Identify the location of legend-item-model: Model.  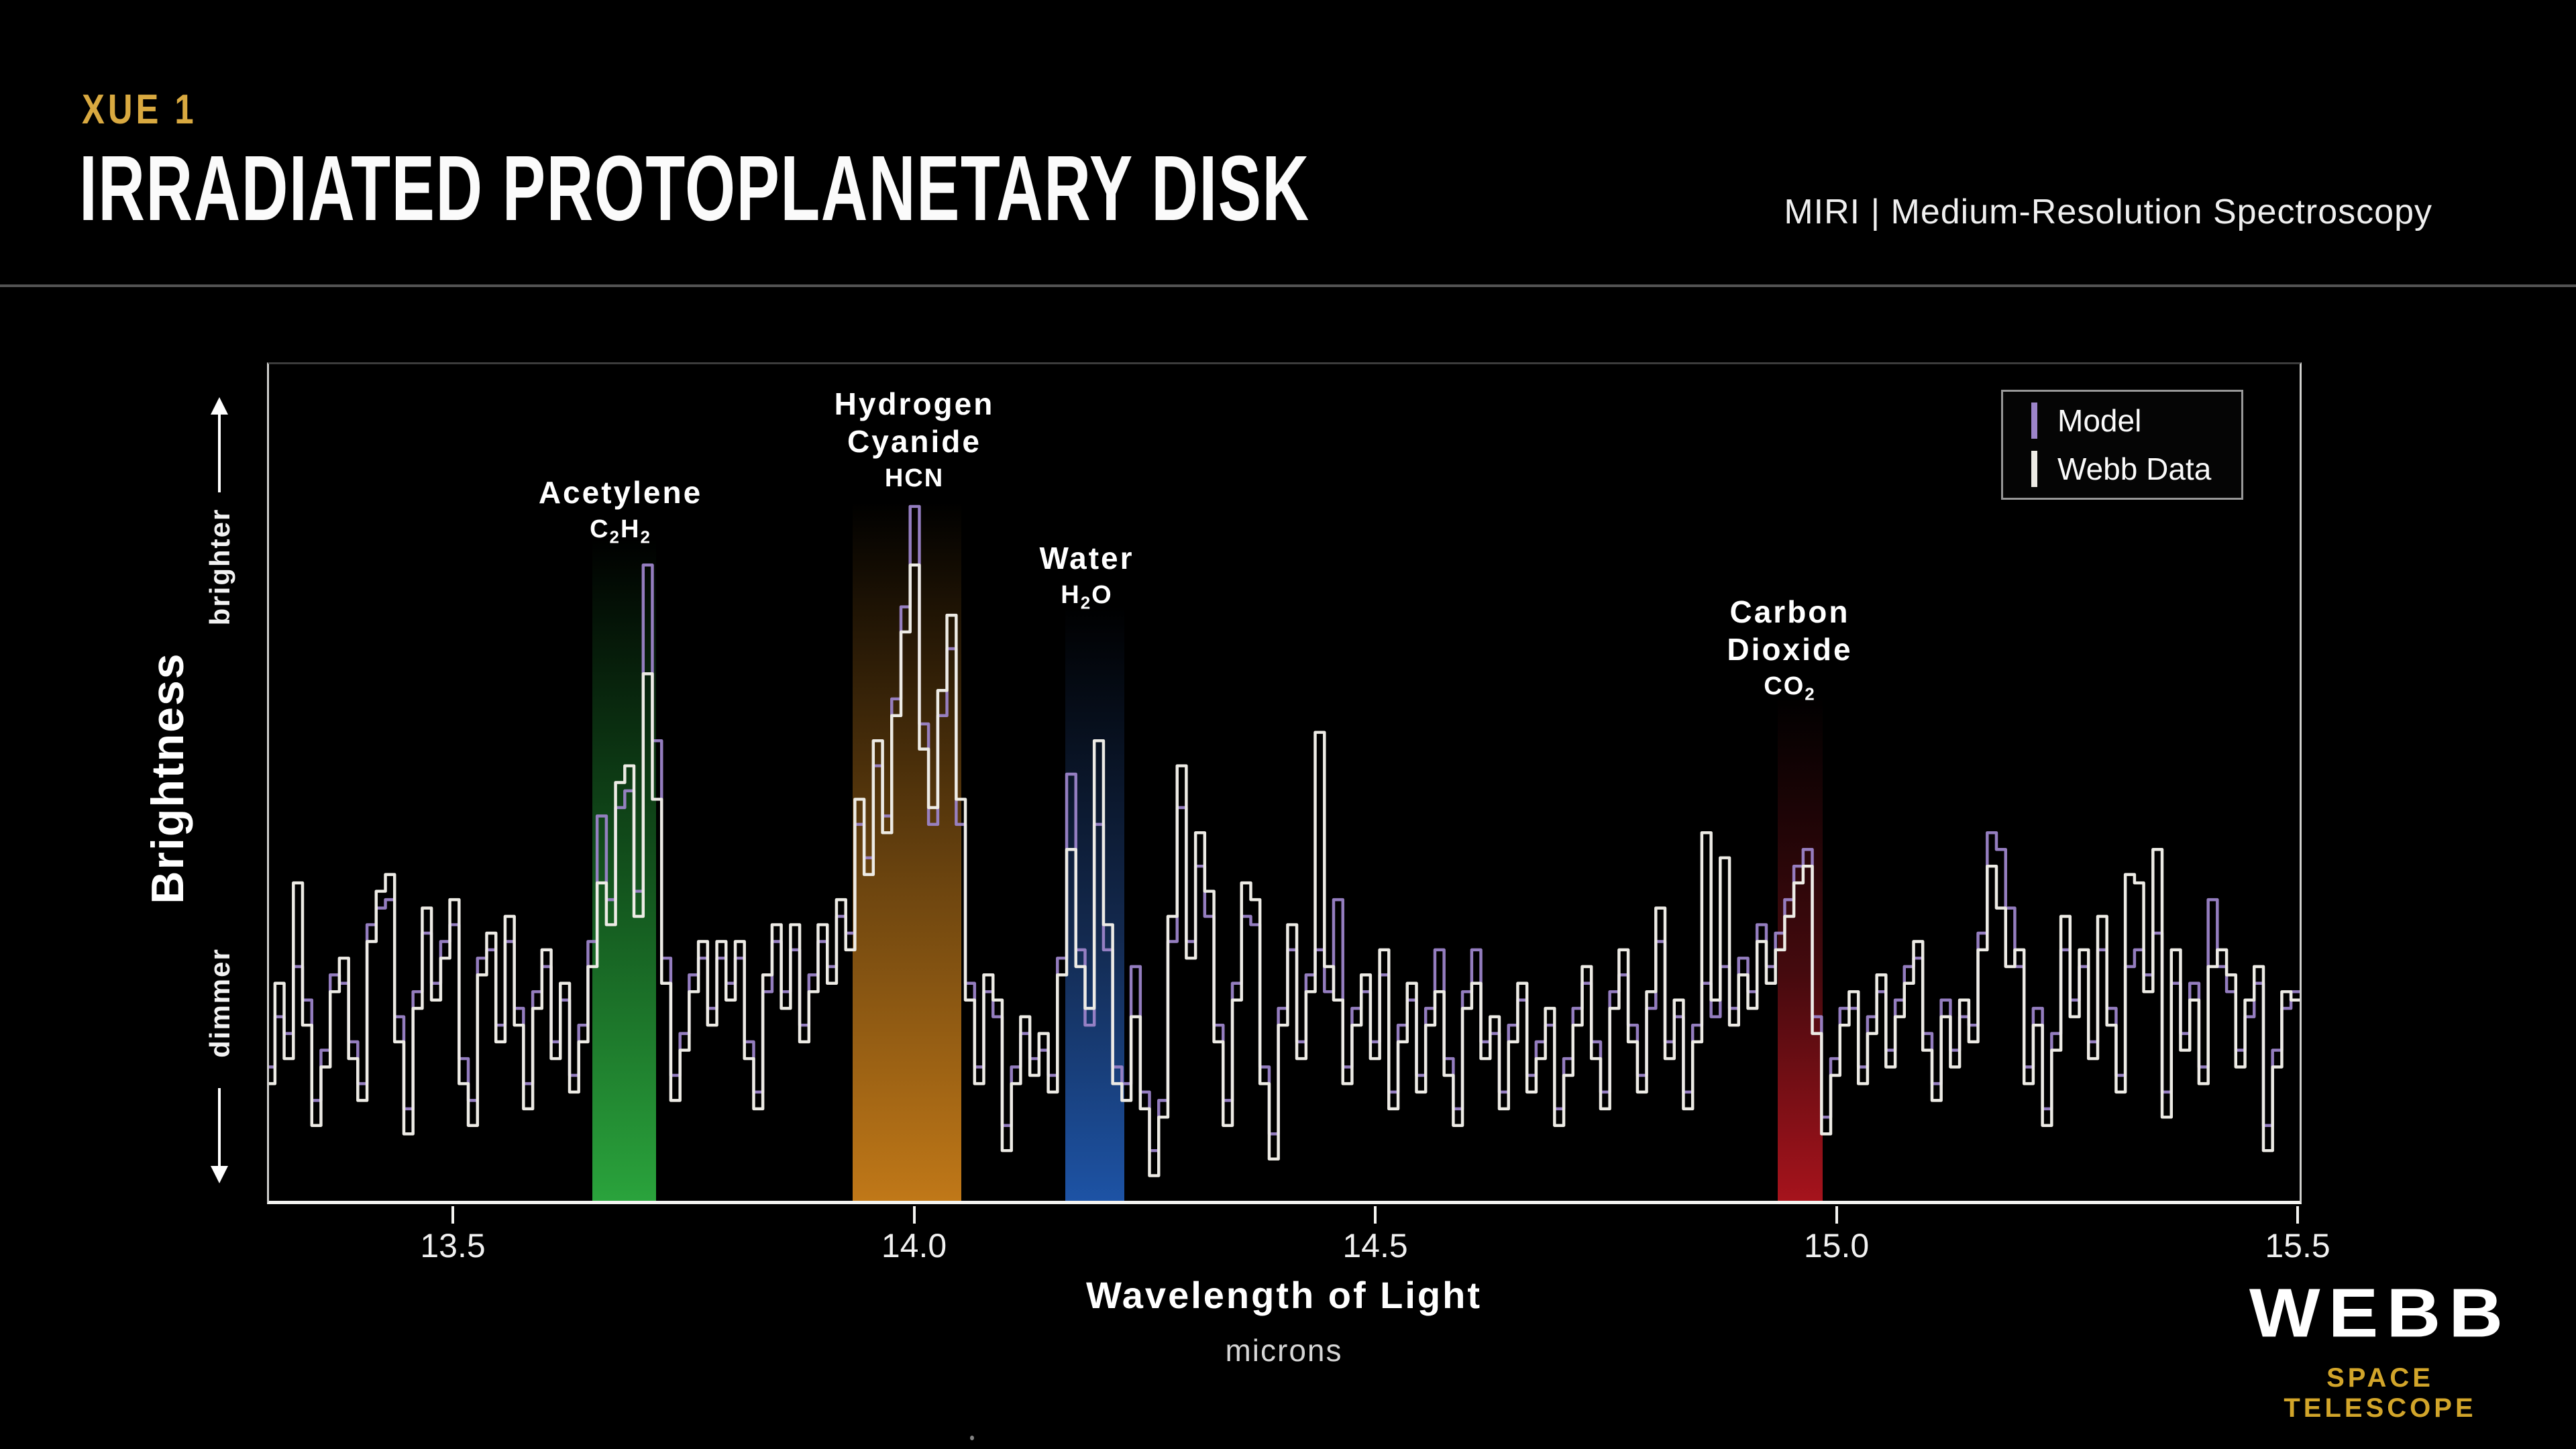
(2136, 420).